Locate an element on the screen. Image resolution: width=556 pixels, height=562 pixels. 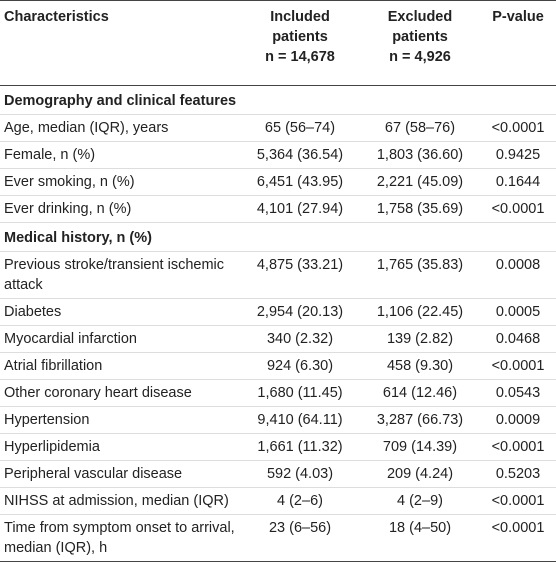
cell: 1,758 (35.69) is located at coordinates (420, 209).